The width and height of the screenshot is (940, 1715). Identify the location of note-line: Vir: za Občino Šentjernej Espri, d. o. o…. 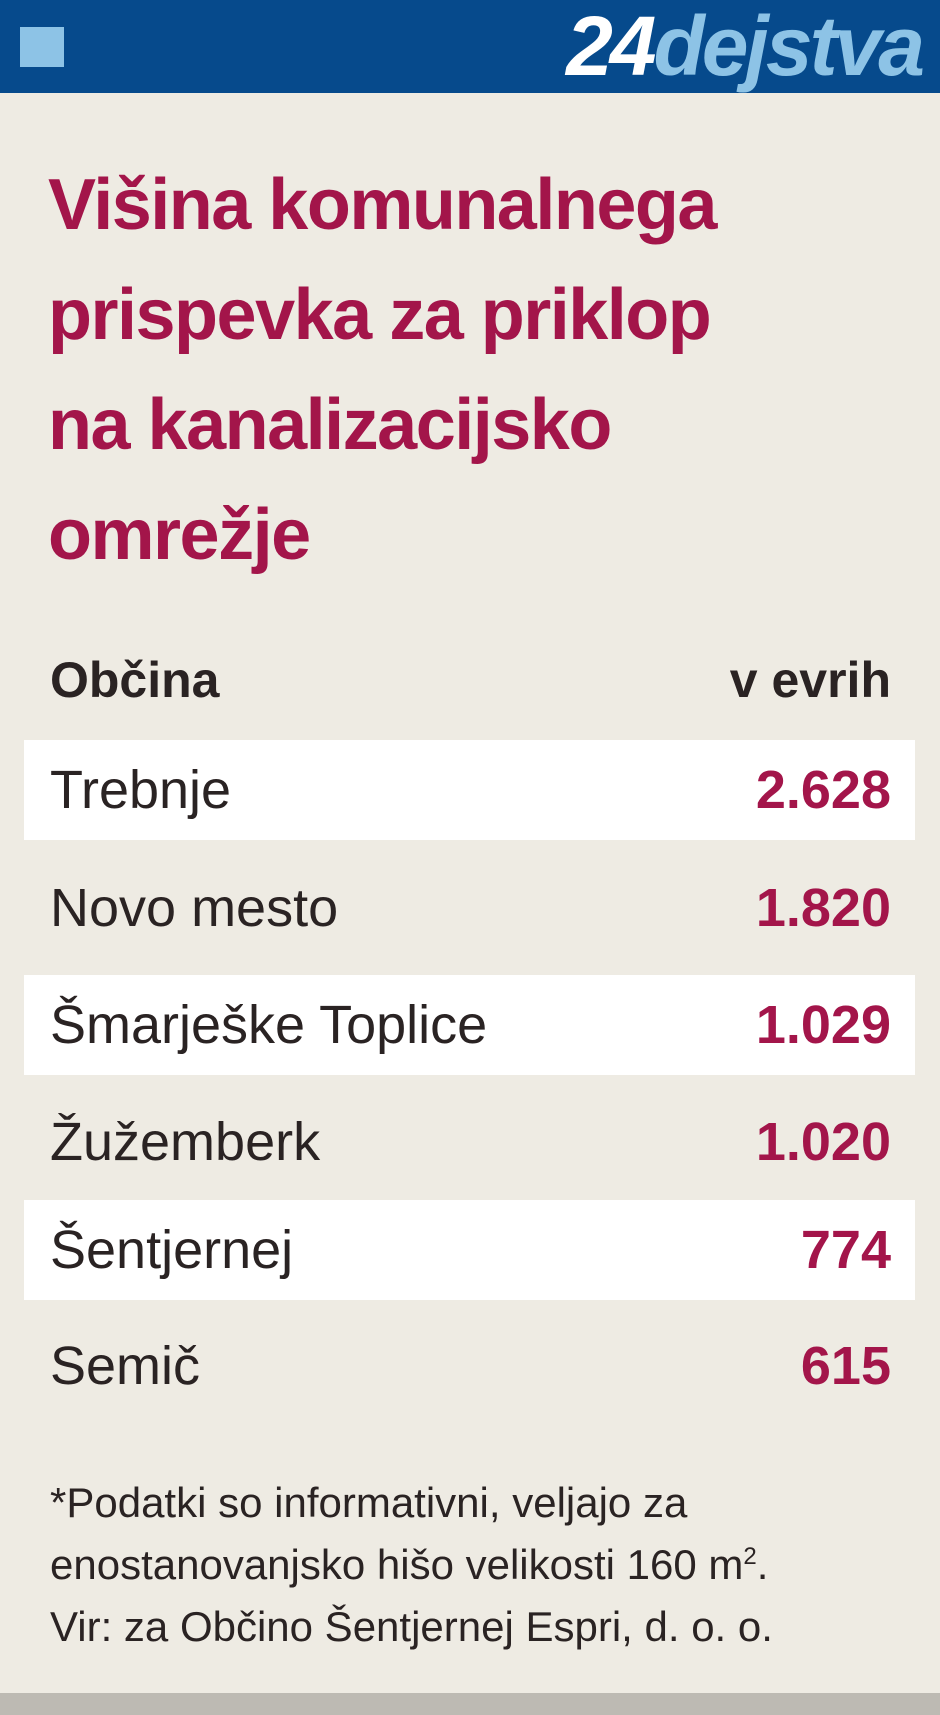
(411, 1626).